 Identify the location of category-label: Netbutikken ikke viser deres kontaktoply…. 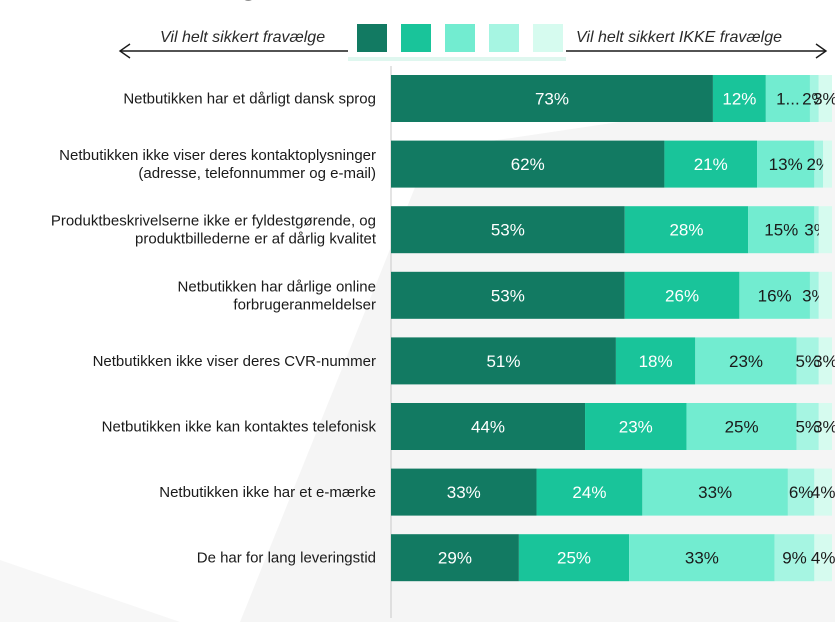
(217, 155).